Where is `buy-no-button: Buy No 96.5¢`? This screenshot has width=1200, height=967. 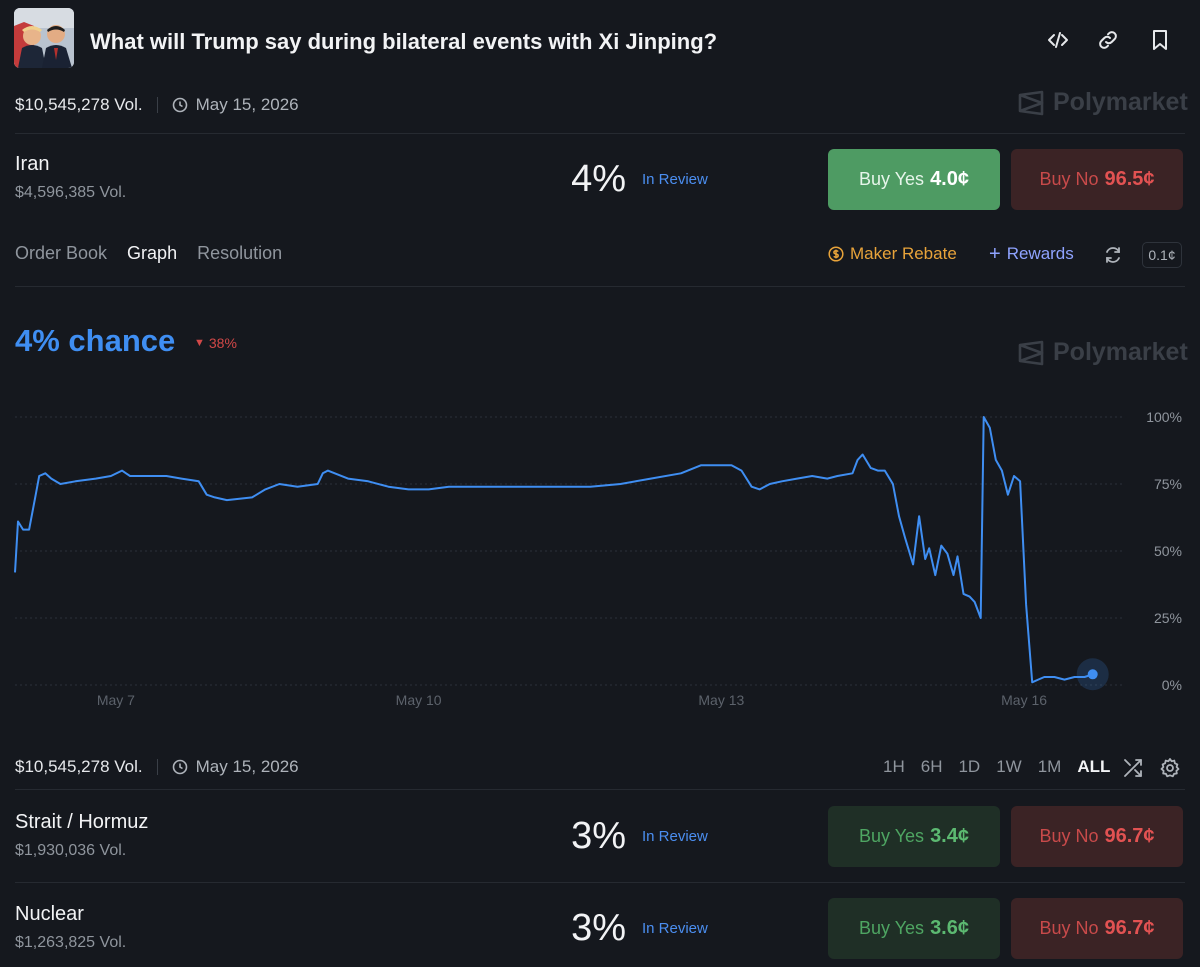 buy-no-button: Buy No 96.5¢ is located at coordinates (1097, 179).